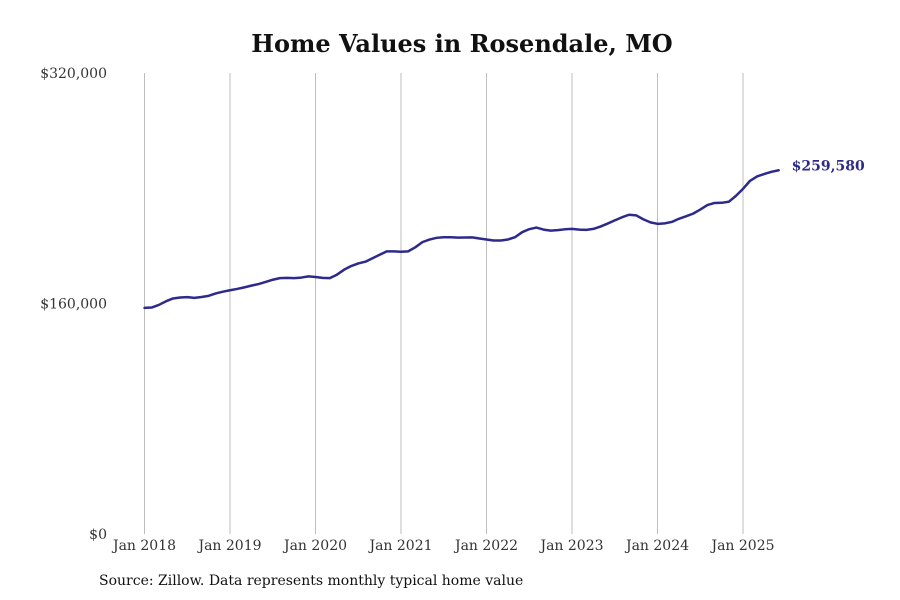 The height and width of the screenshot is (600, 900). I want to click on chart-title: Home Values in Rosendale, MO, so click(461, 43).